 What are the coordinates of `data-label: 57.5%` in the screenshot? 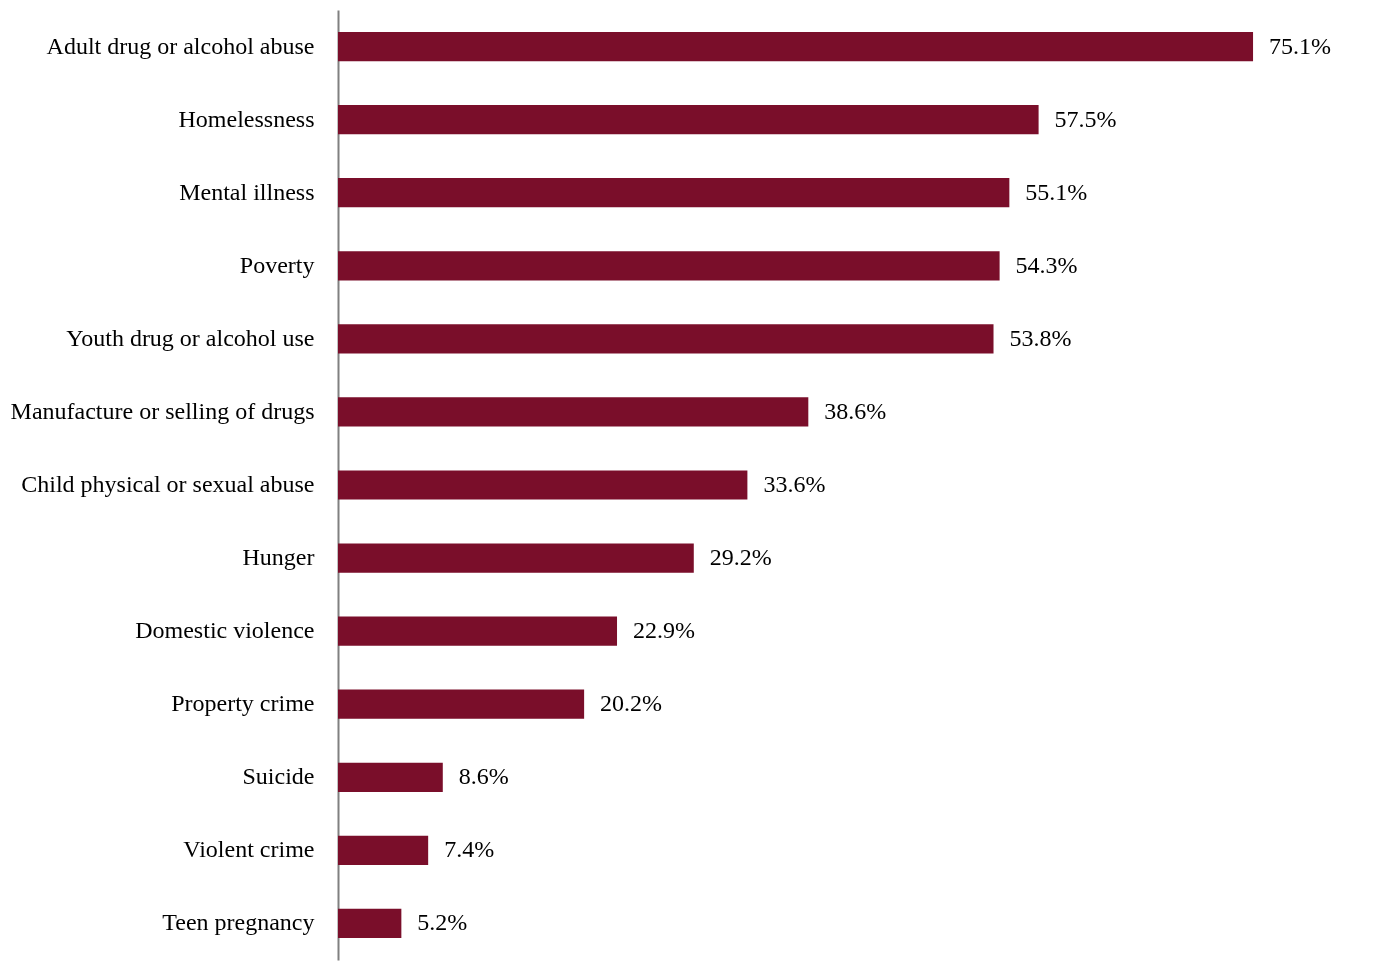 It's located at (1085, 118).